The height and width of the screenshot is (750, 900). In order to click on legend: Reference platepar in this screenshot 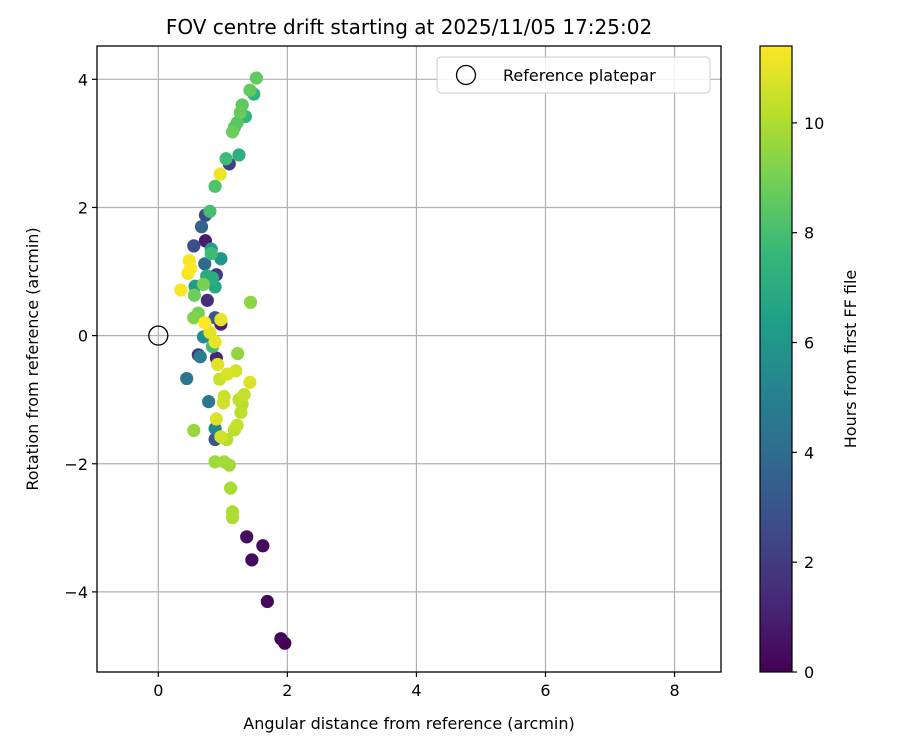, I will do `click(573, 75)`.